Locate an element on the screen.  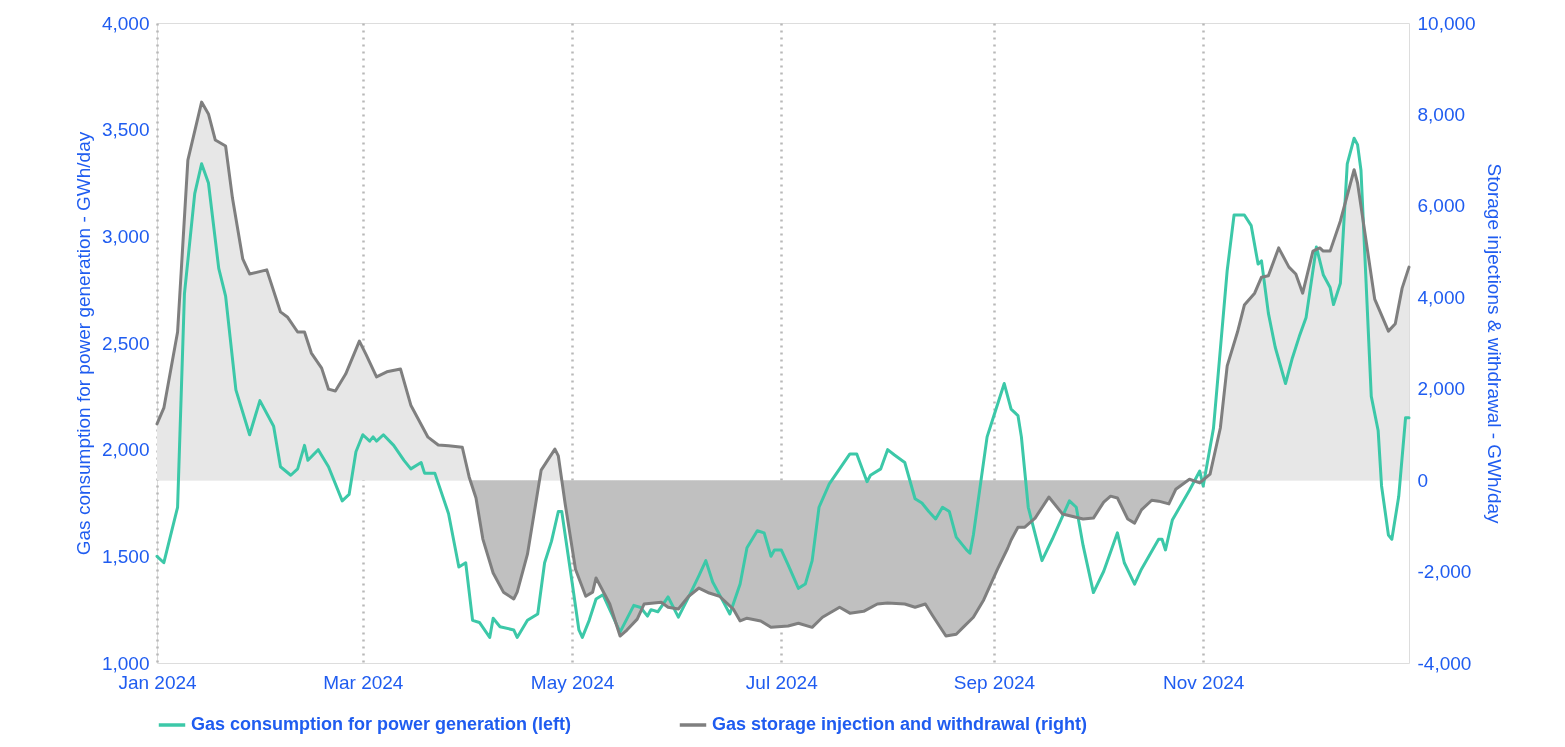
legend-label: Gas storage injection and withdrawal (right) is located at coordinates (900, 724).